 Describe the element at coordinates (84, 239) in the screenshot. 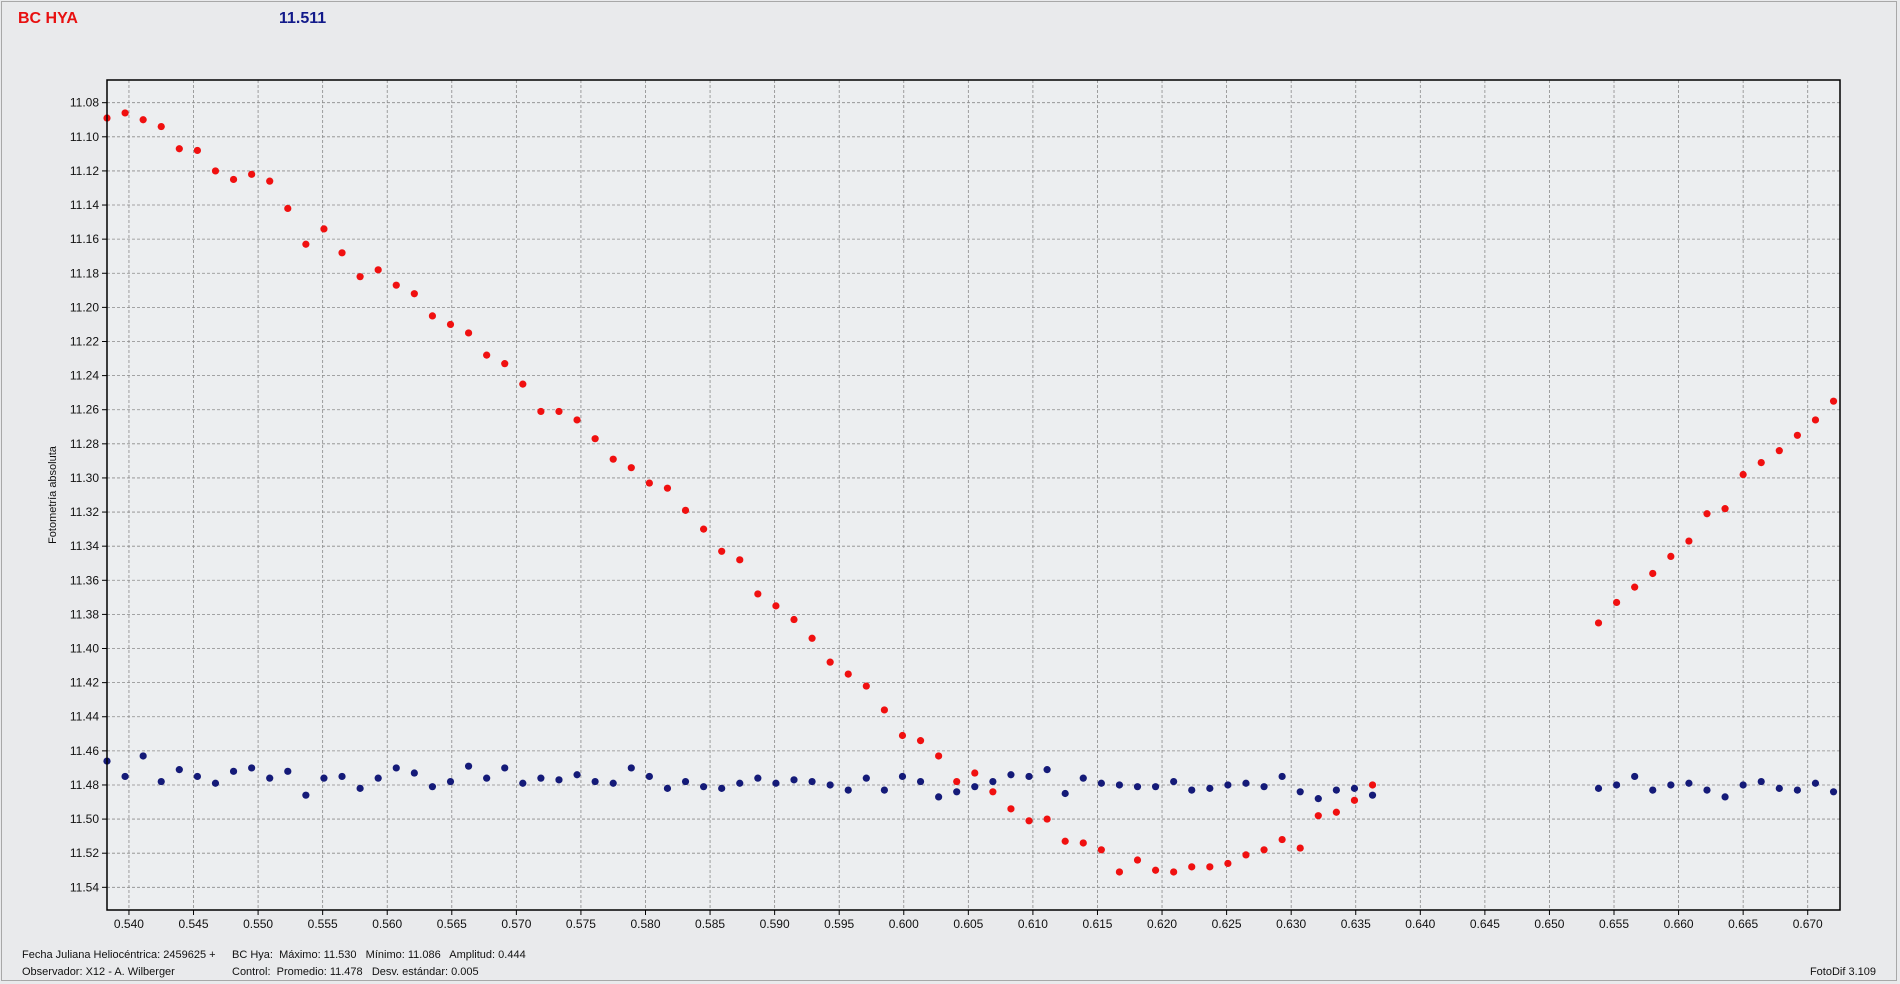

I see `y-tick-label: 11.16` at that location.